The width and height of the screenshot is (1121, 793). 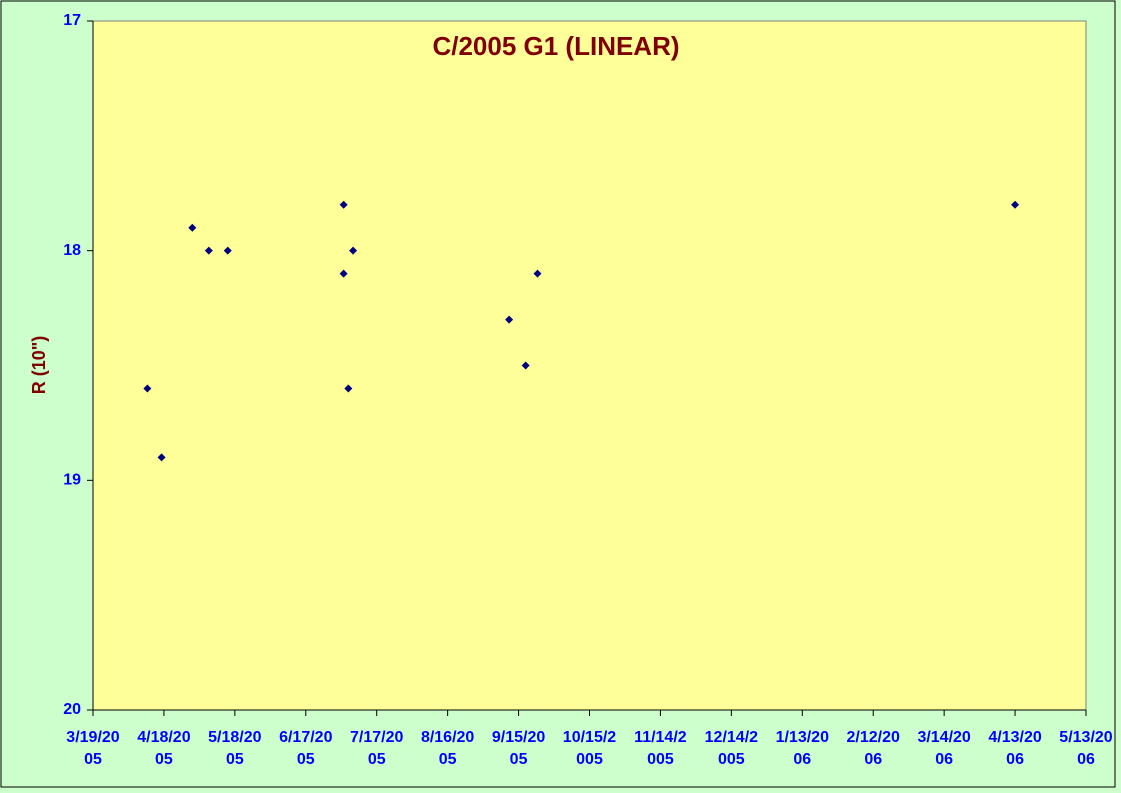 What do you see at coordinates (447, 748) in the screenshot?
I see `x-tick-label: 8/16/20 05` at bounding box center [447, 748].